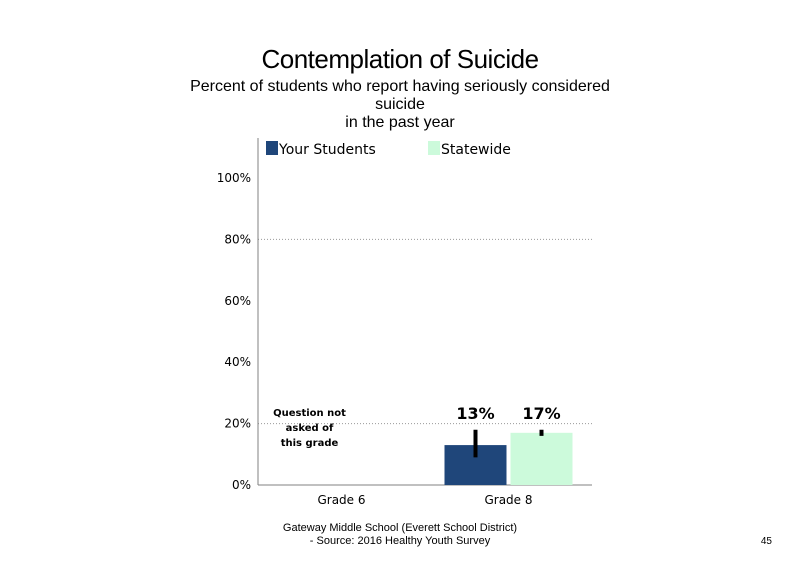 This screenshot has height=568, width=800. I want to click on bar, so click(541, 458).